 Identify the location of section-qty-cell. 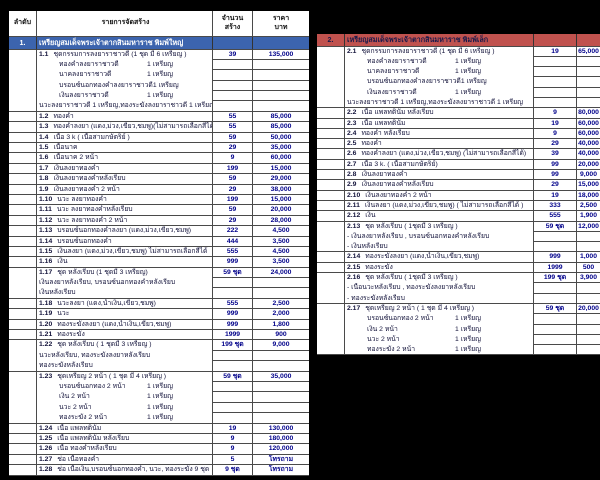
(233, 43).